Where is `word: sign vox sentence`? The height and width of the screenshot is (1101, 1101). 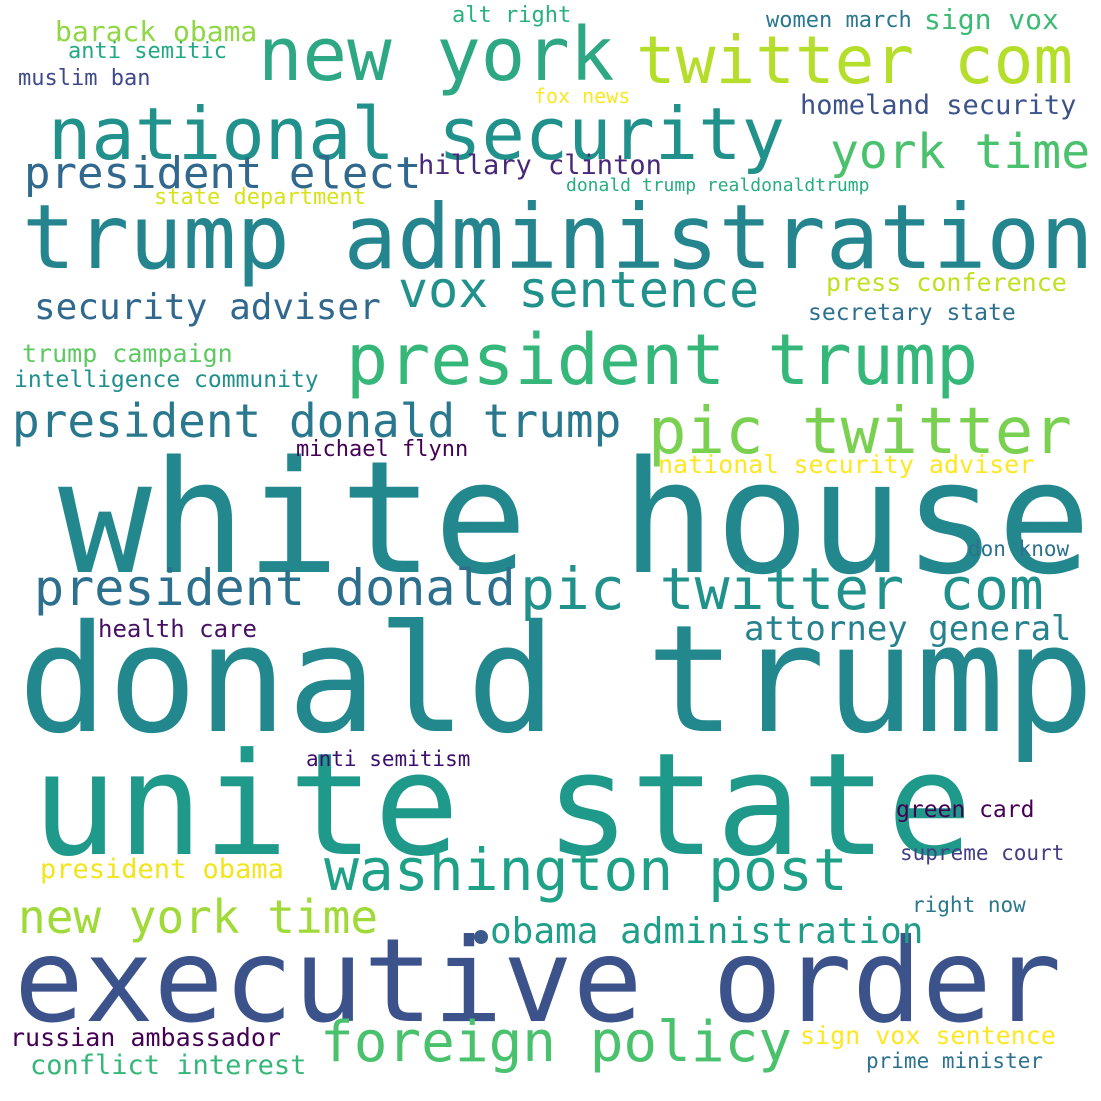
word: sign vox sentence is located at coordinates (928, 1035).